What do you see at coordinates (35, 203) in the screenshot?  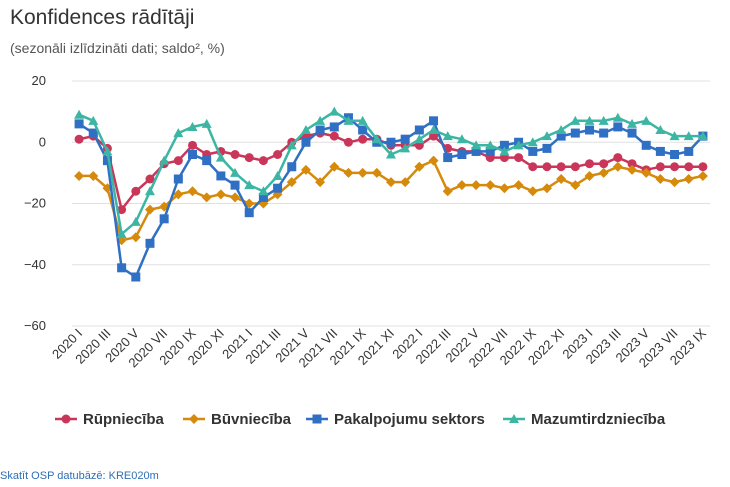 I see `y-axis: 20 0 −20 −40 −60` at bounding box center [35, 203].